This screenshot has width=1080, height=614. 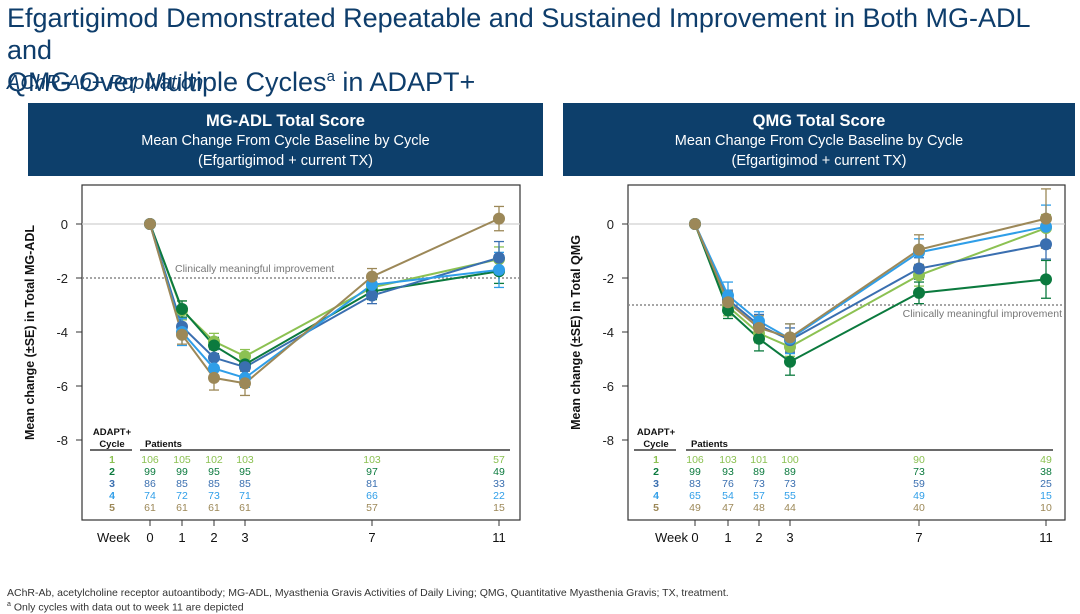 What do you see at coordinates (819, 141) in the screenshot?
I see `qmg-panel-subtitle: Mean Change From Cycle Baseline by Cycle` at bounding box center [819, 141].